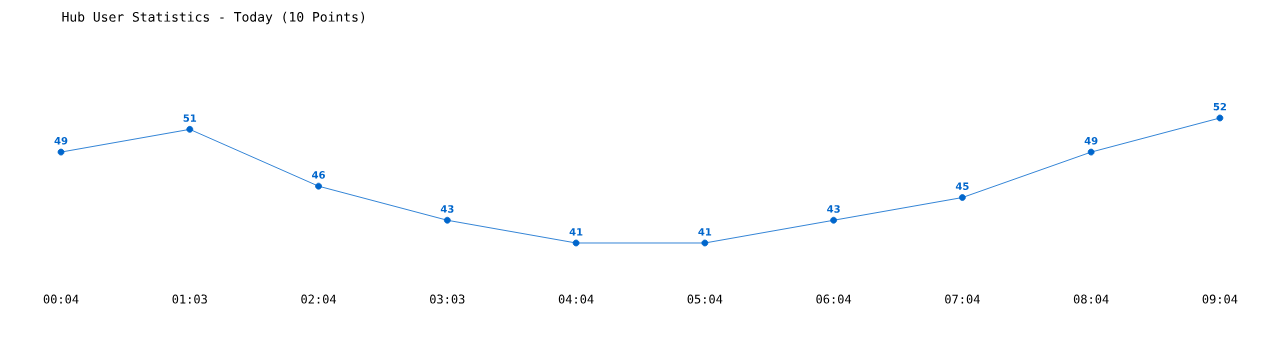 The width and height of the screenshot is (1280, 350). What do you see at coordinates (962, 186) in the screenshot?
I see `data-label: 45` at bounding box center [962, 186].